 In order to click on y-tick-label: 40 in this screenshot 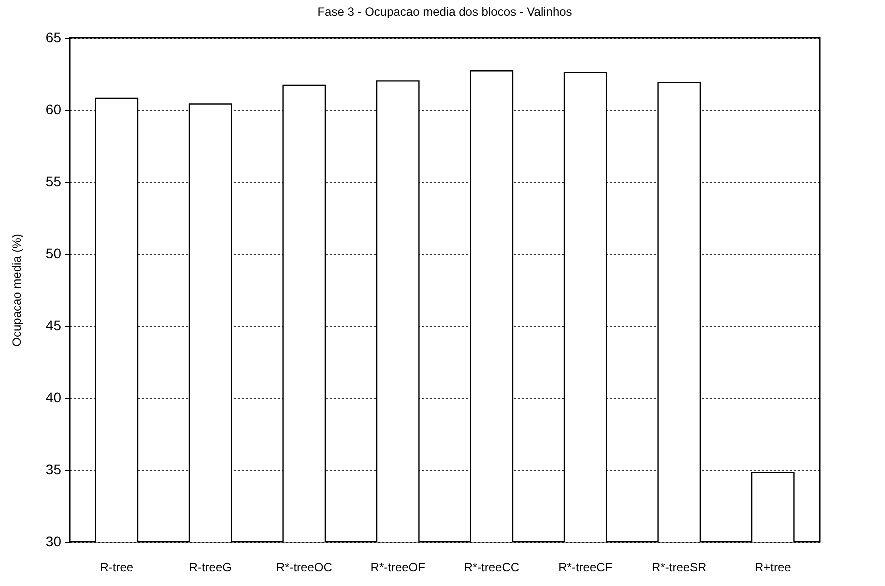, I will do `click(54, 398)`.